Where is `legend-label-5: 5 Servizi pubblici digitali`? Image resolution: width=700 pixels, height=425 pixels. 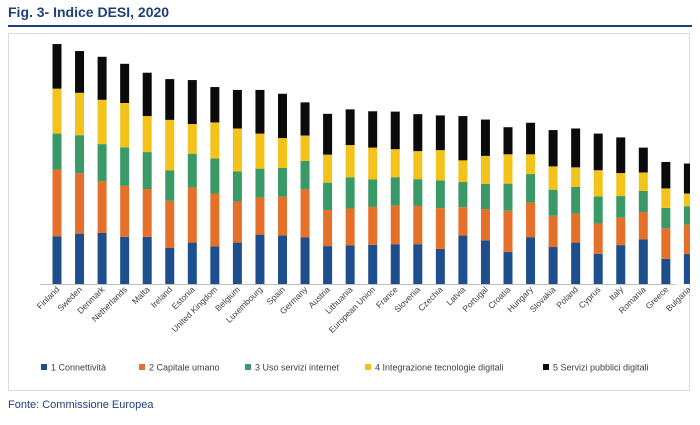 legend-label-5: 5 Servizi pubblici digitali is located at coordinates (601, 368).